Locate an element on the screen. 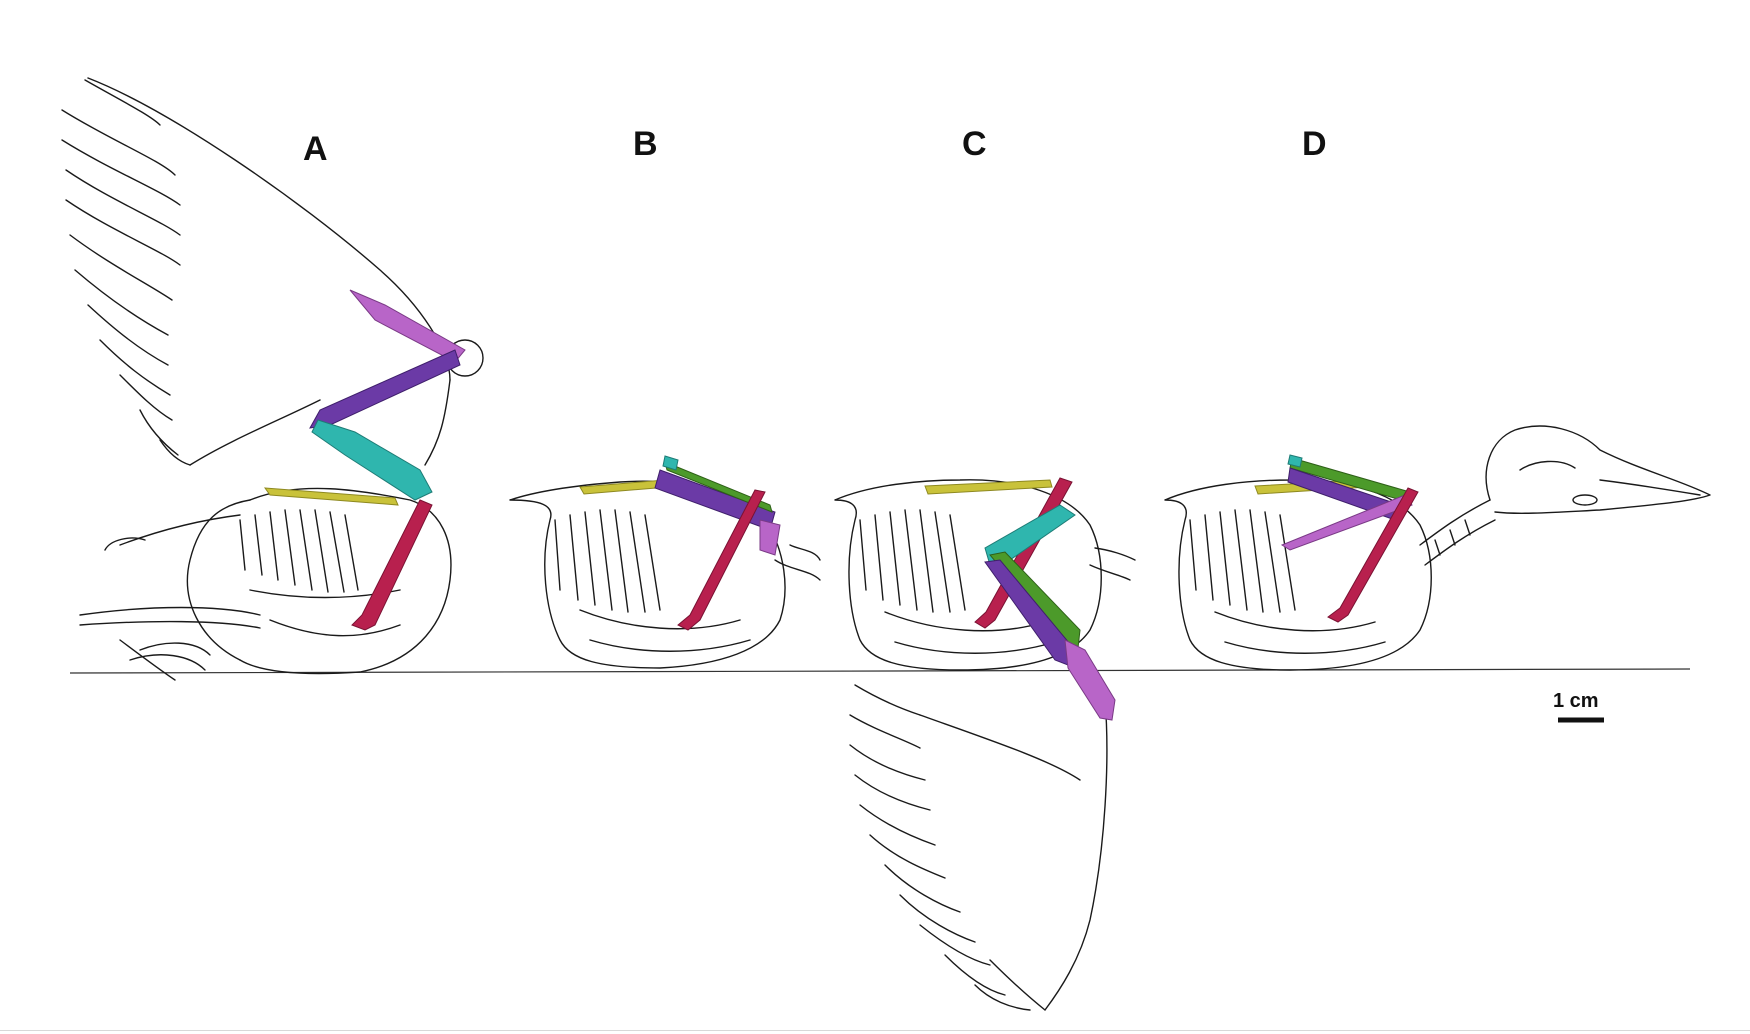 The width and height of the screenshot is (1750, 1034). panel-b-coracoid is located at coordinates (721, 560).